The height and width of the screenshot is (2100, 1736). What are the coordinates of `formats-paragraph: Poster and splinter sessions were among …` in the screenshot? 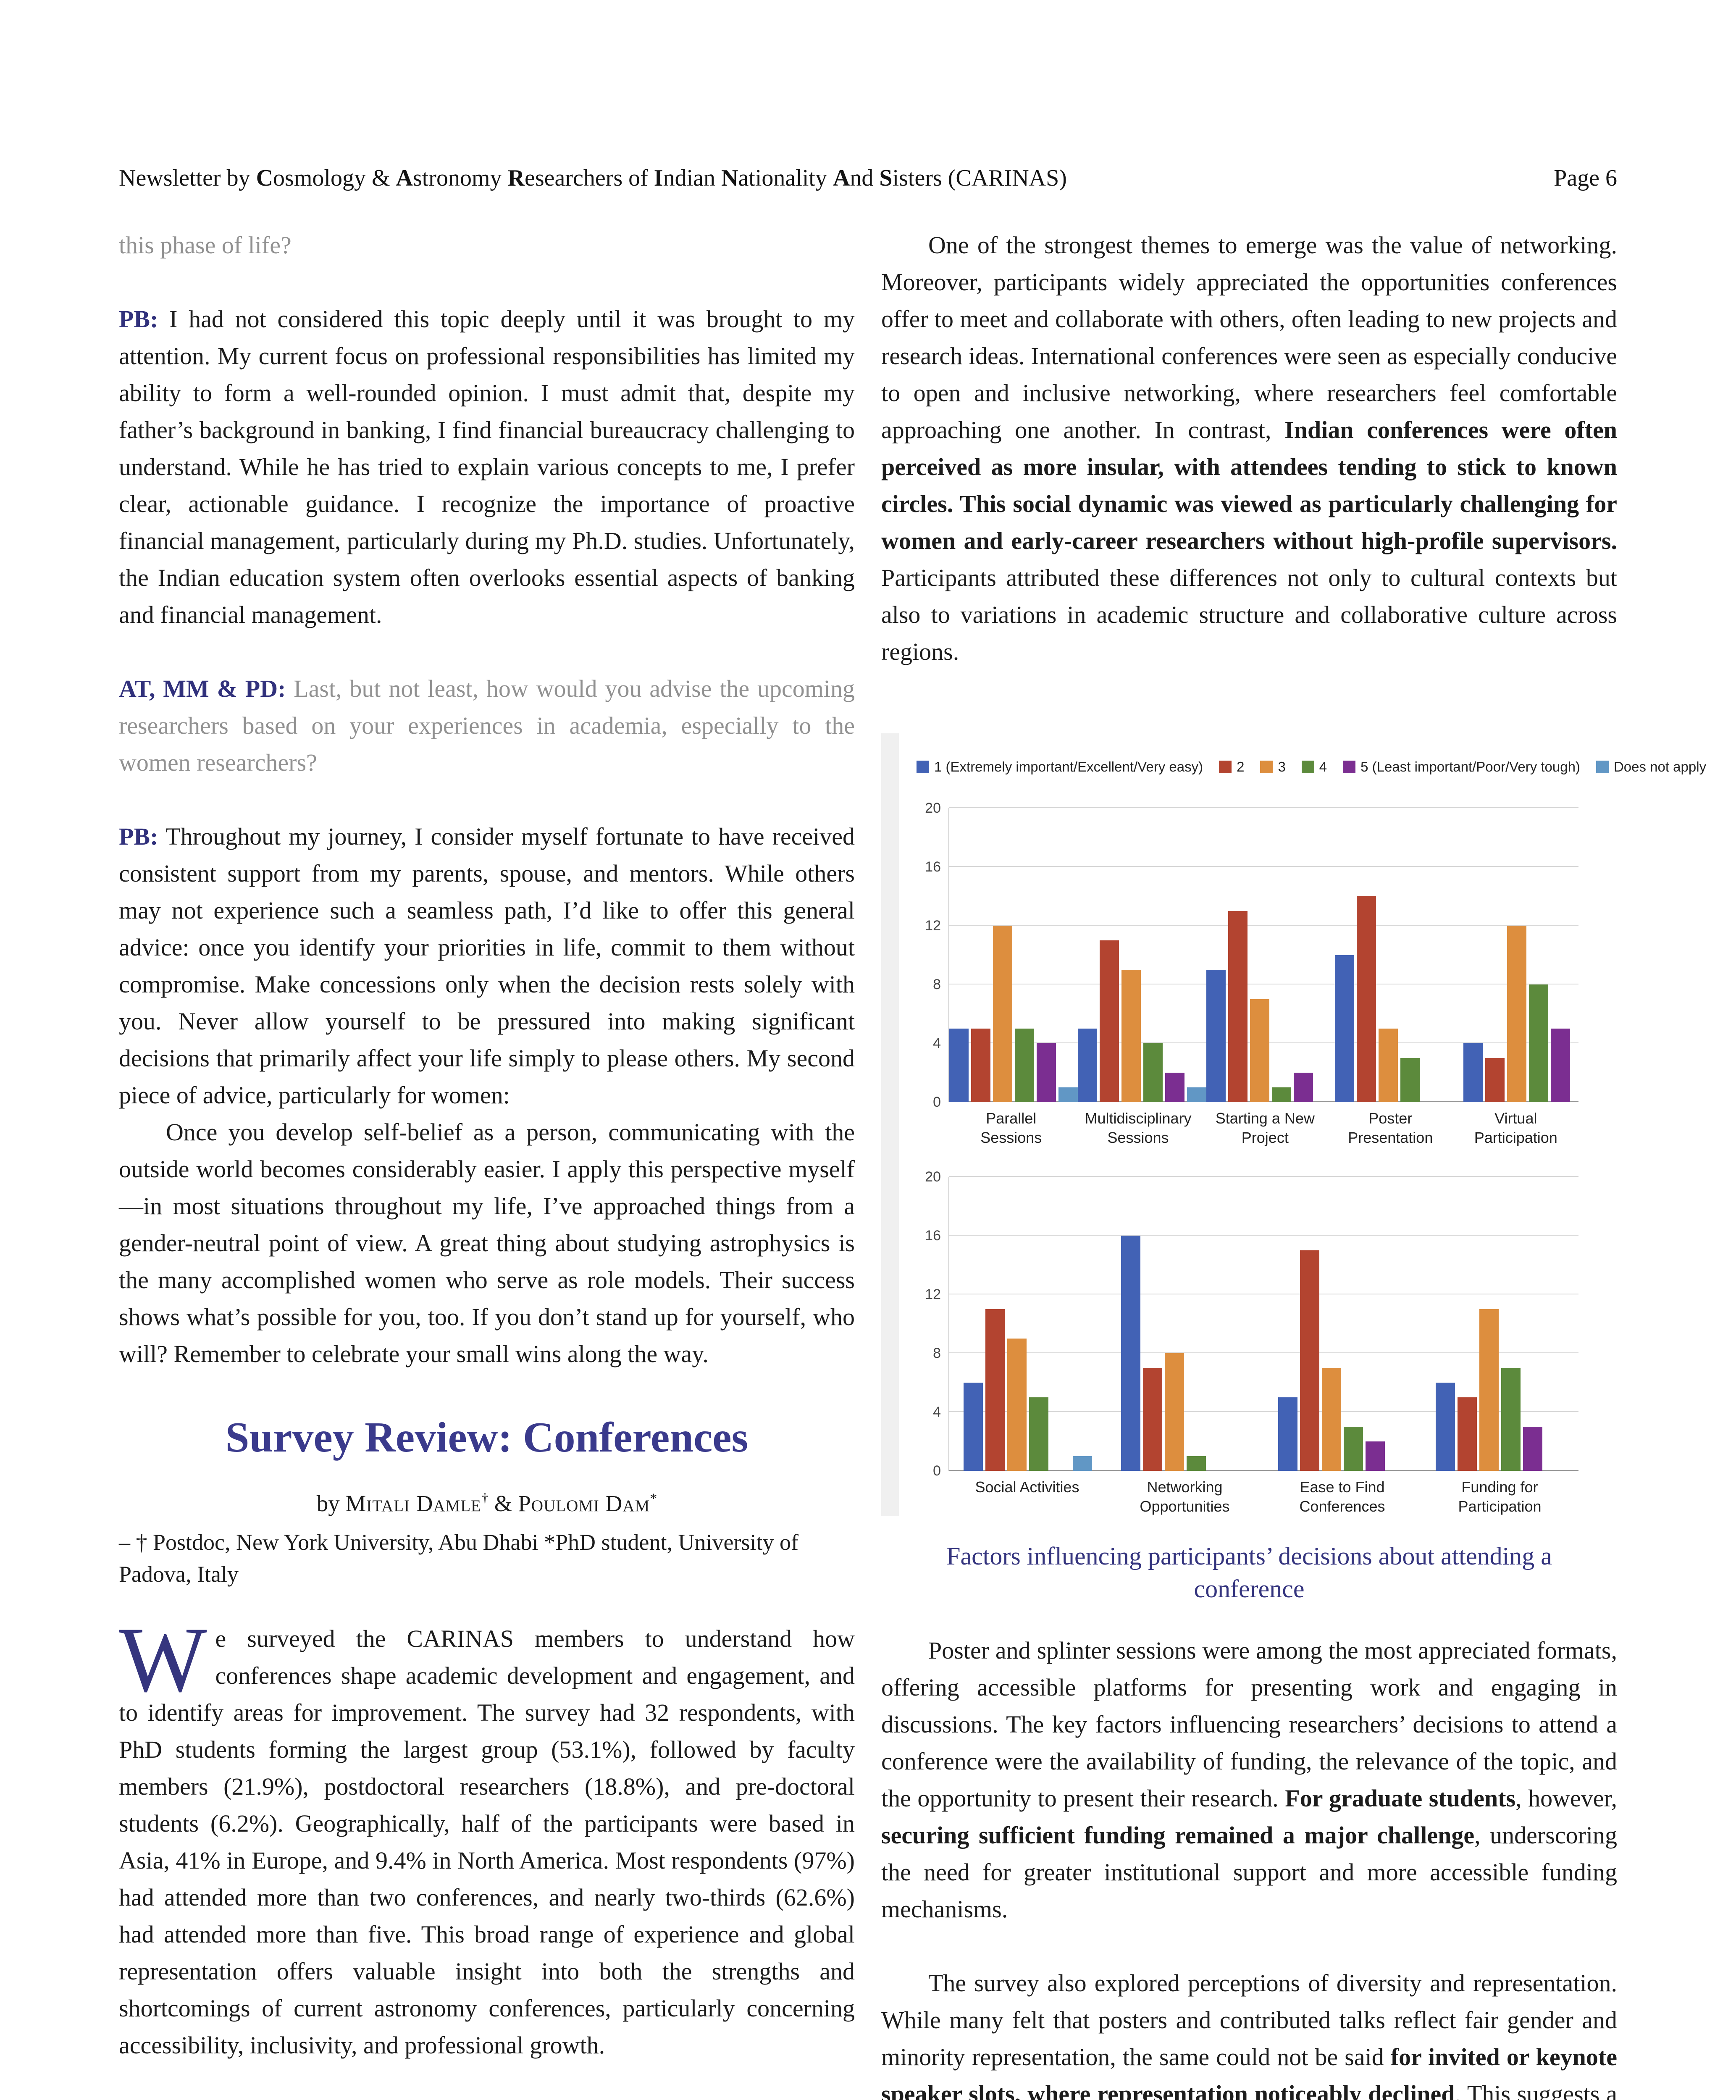 It's located at (1249, 1780).